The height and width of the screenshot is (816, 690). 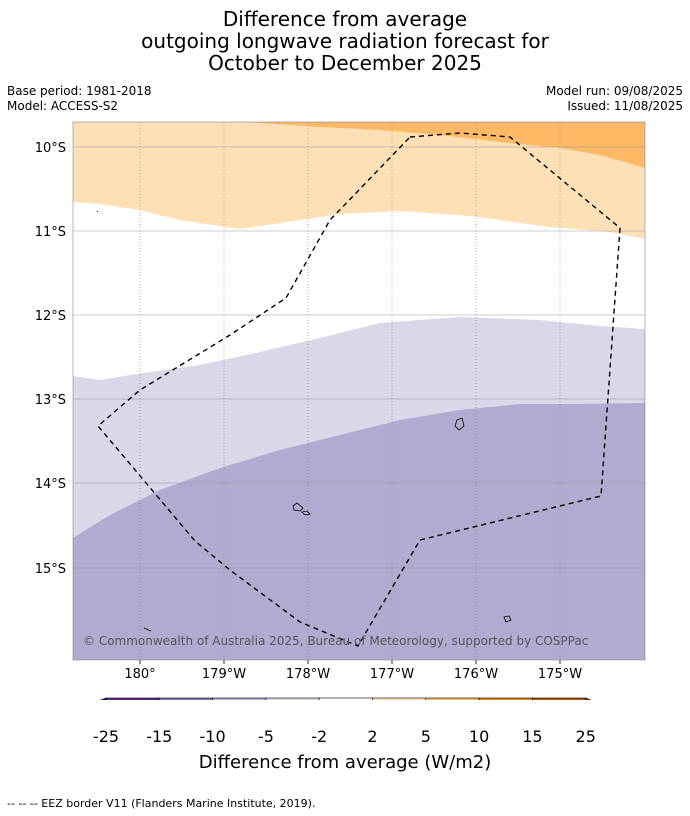 I want to click on title-line-1: Difference from average, so click(x=345, y=19).